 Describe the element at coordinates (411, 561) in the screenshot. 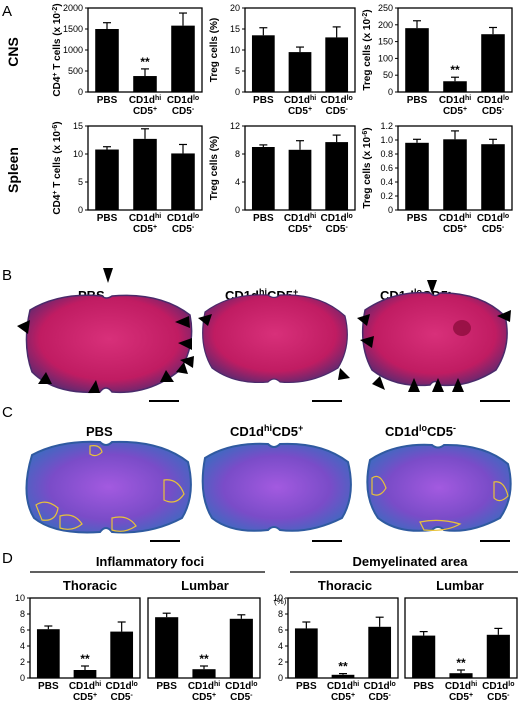

I see `group-header-demyelinated: Demyelinated area` at that location.